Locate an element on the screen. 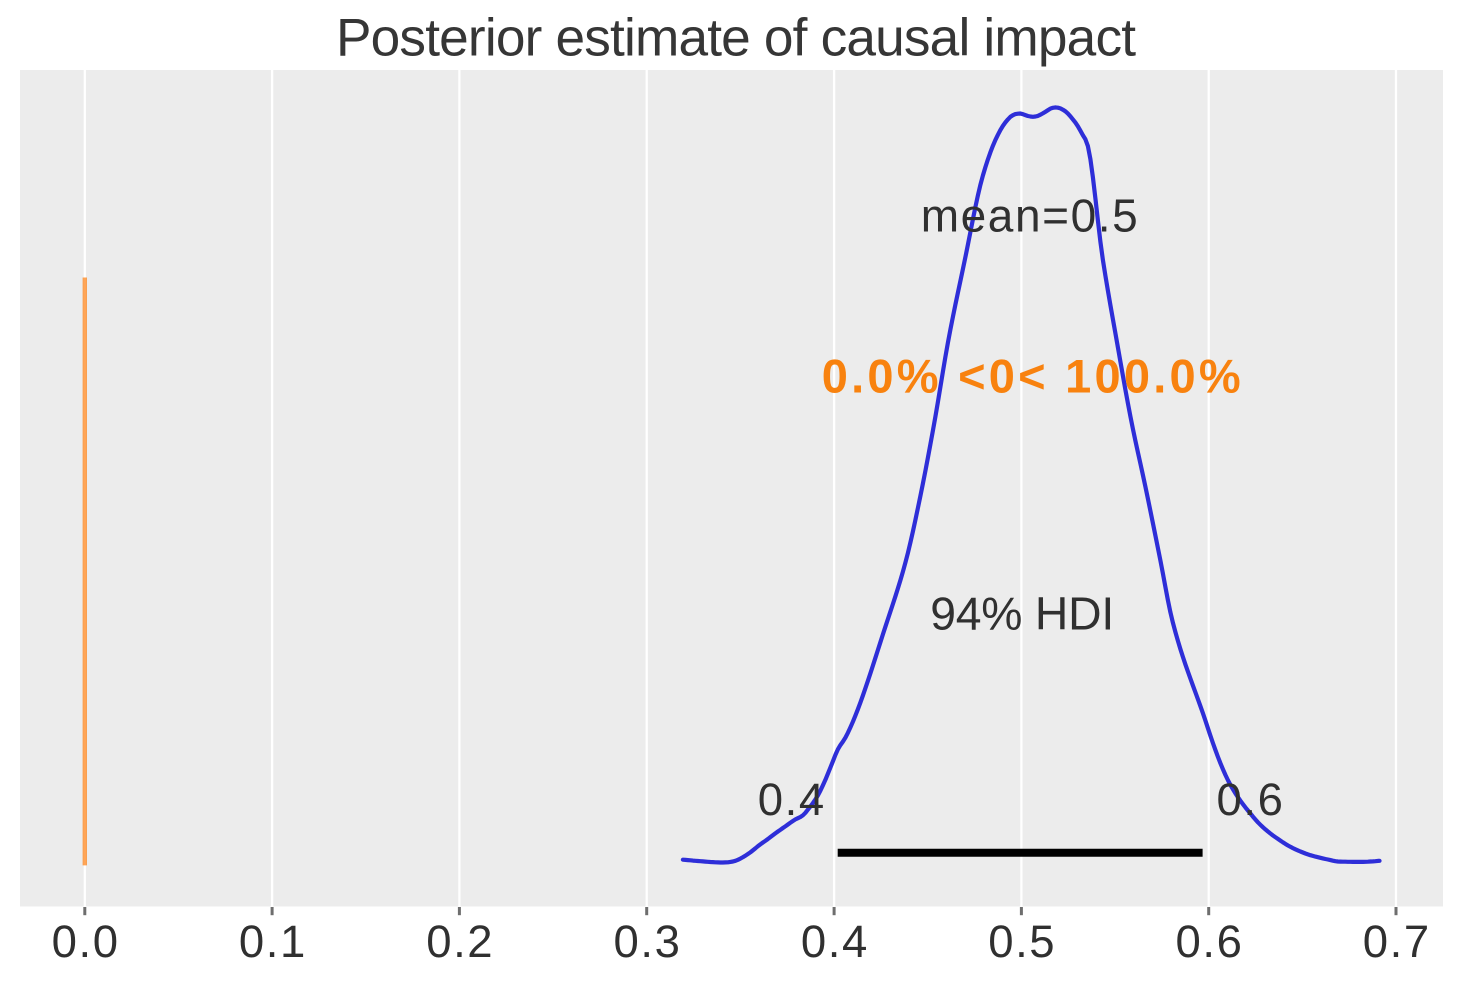 Image resolution: width=1463 pixels, height=983 pixels. svg-text: 0.1 is located at coordinates (272, 941).